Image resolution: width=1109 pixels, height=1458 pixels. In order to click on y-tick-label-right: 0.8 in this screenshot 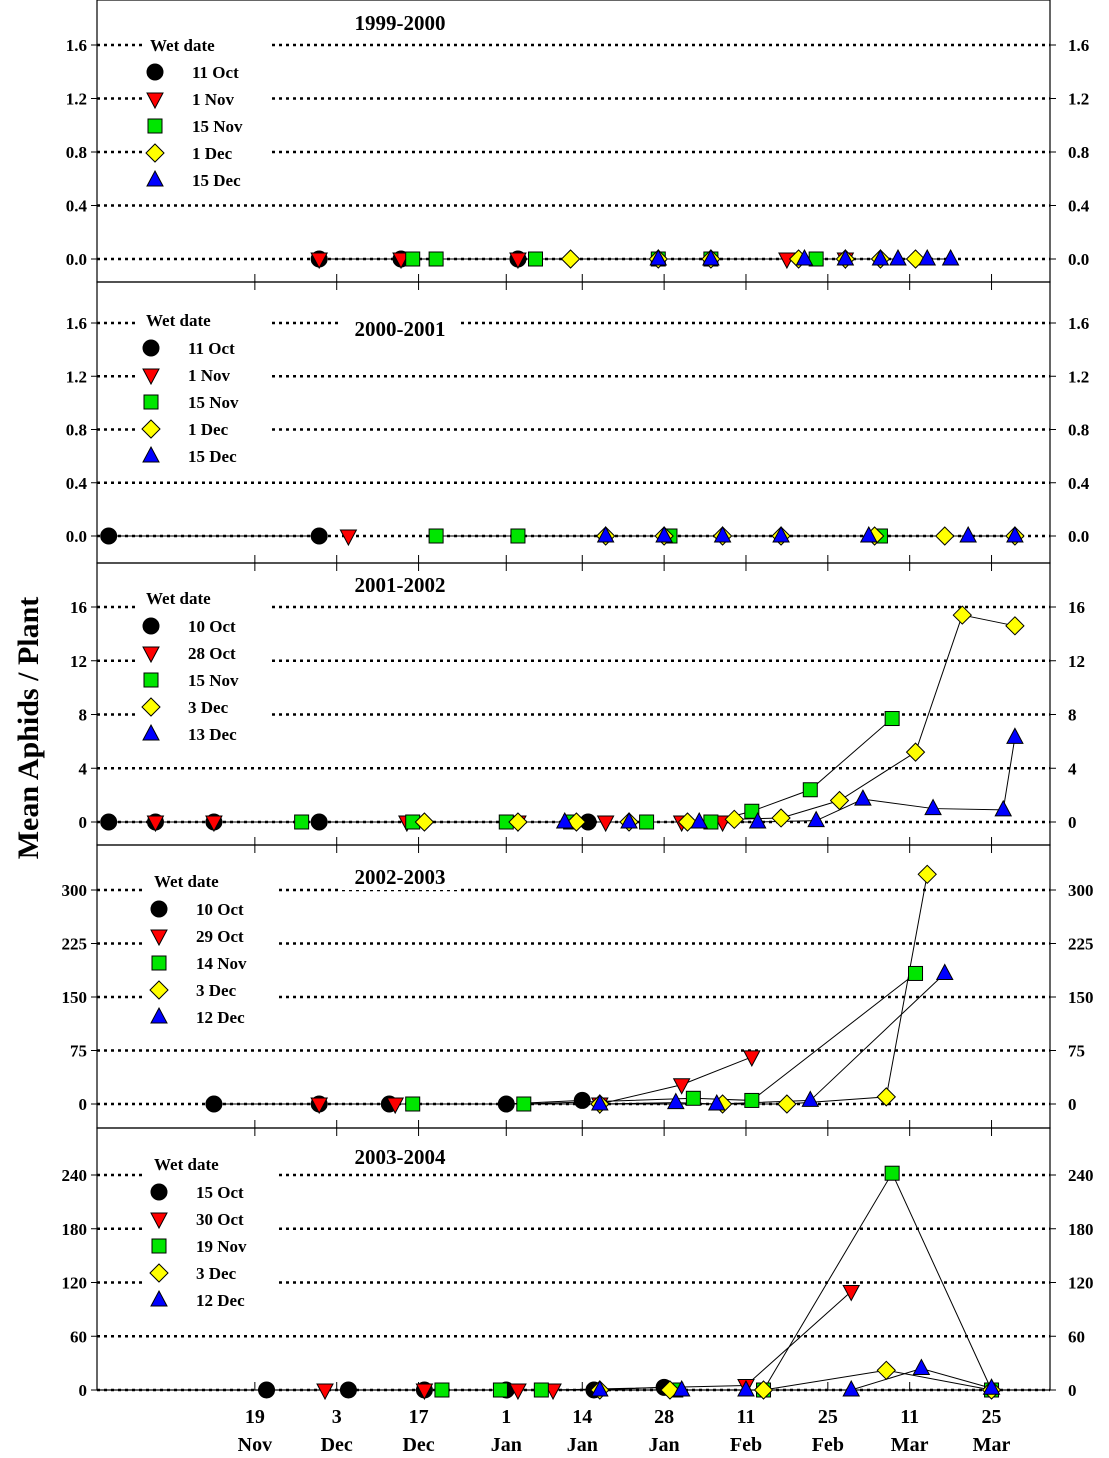, I will do `click(1078, 430)`.